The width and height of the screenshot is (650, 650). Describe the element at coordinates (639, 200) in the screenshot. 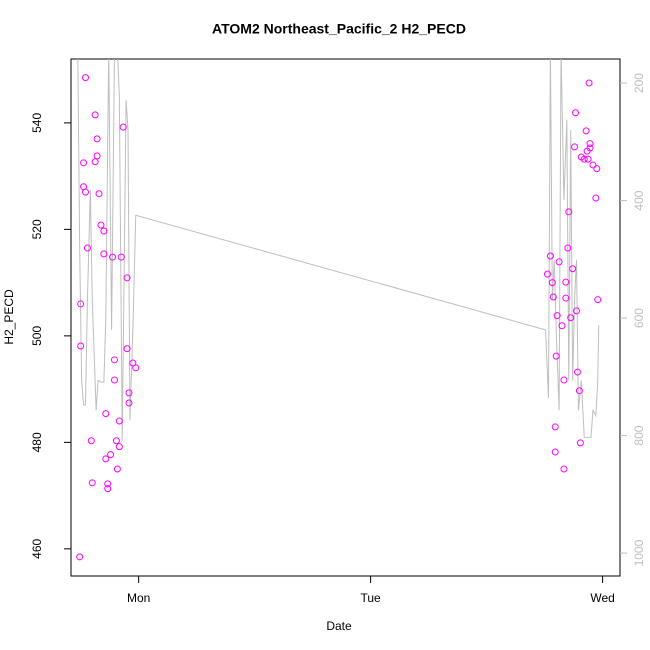

I see `y2-tick-label: 400` at that location.